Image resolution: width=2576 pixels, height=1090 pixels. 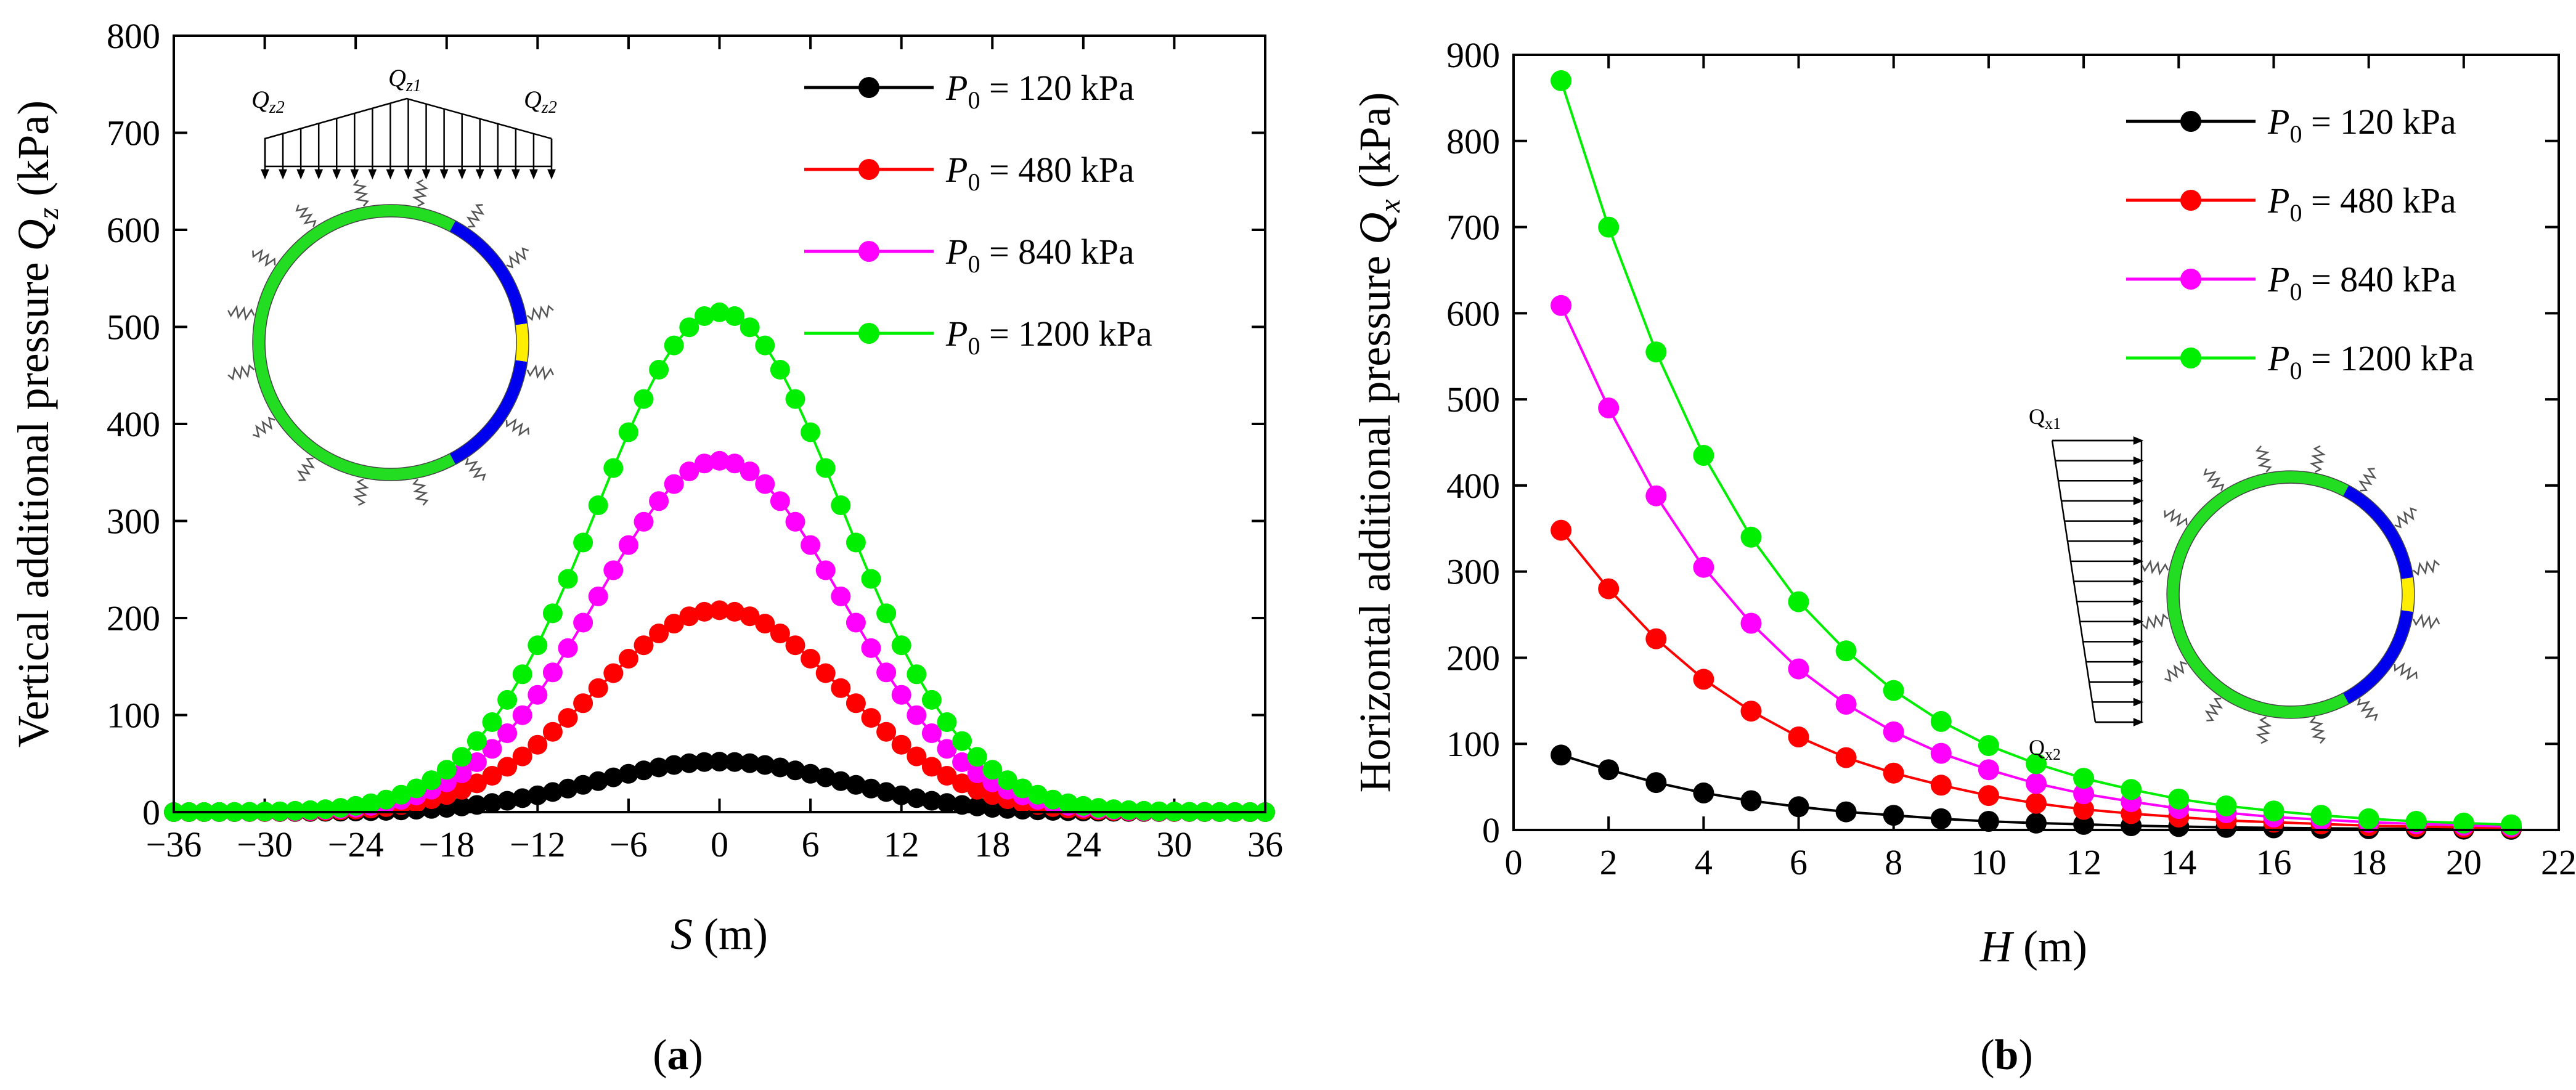 What do you see at coordinates (2083, 862) in the screenshot?
I see `b-x-tick-label: 12` at bounding box center [2083, 862].